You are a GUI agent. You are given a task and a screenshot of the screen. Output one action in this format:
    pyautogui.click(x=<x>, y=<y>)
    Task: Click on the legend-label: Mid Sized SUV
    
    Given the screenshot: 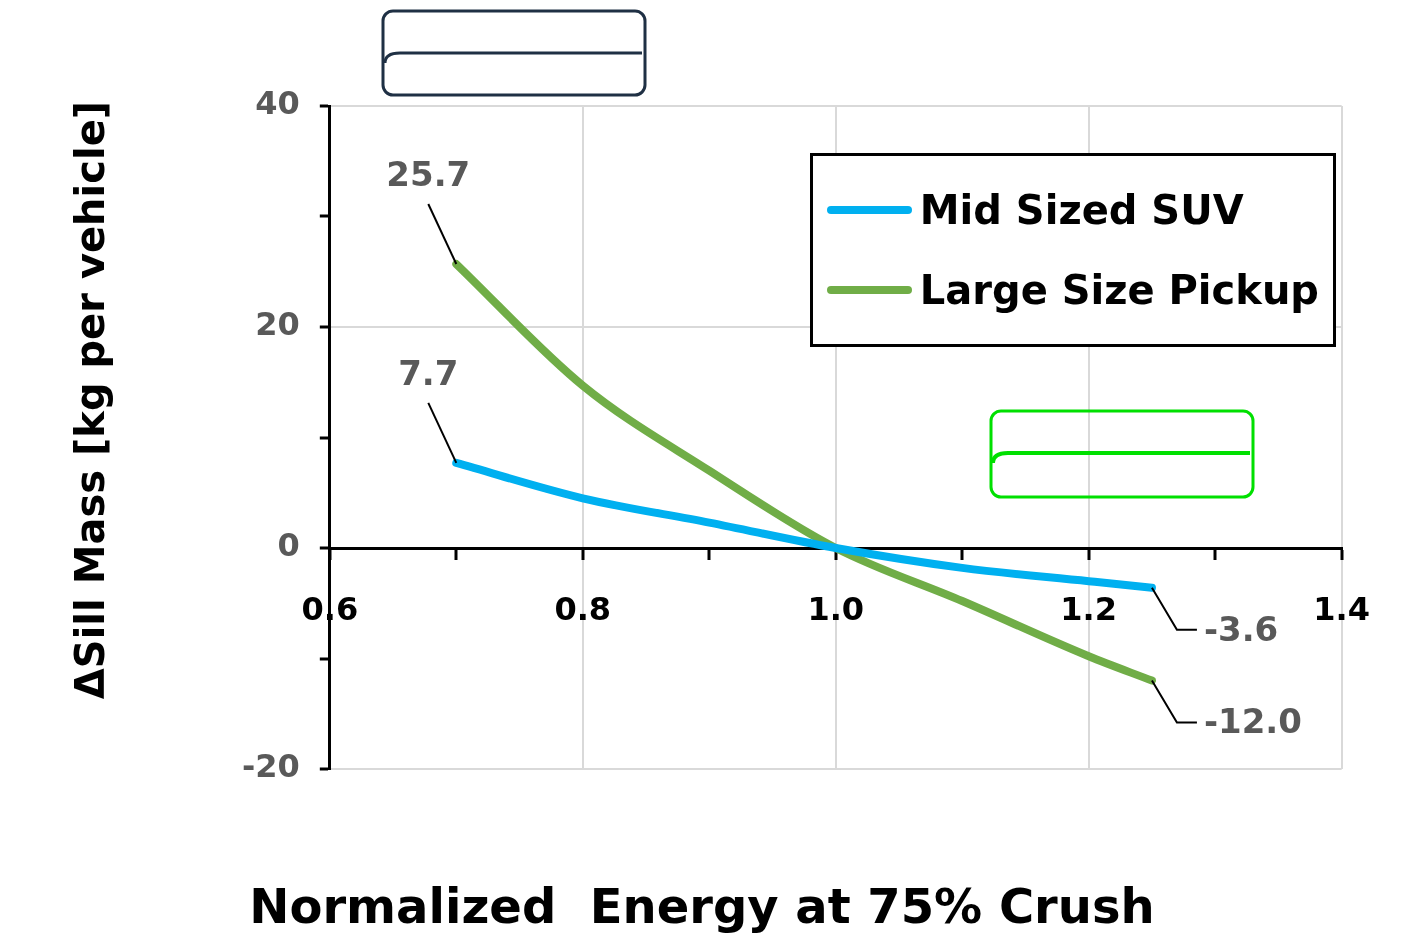 What is the action you would take?
    pyautogui.click(x=1081, y=210)
    